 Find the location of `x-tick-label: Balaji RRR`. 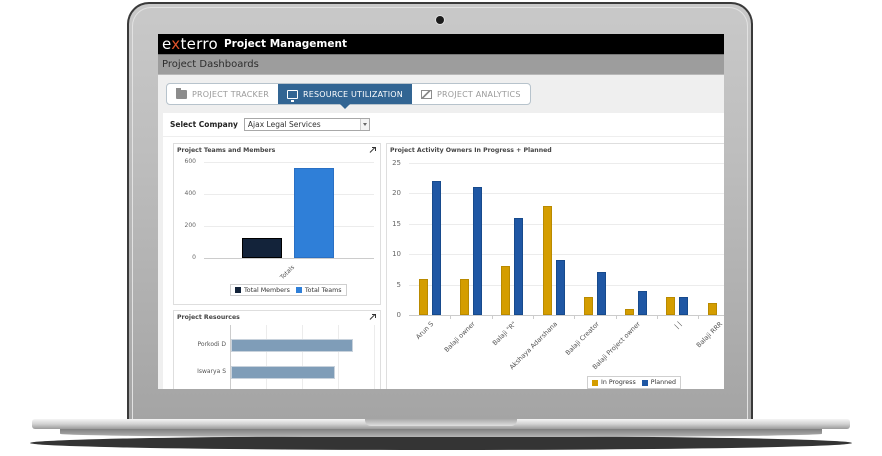

x-tick-label: Balaji RRR is located at coordinates (709, 335).